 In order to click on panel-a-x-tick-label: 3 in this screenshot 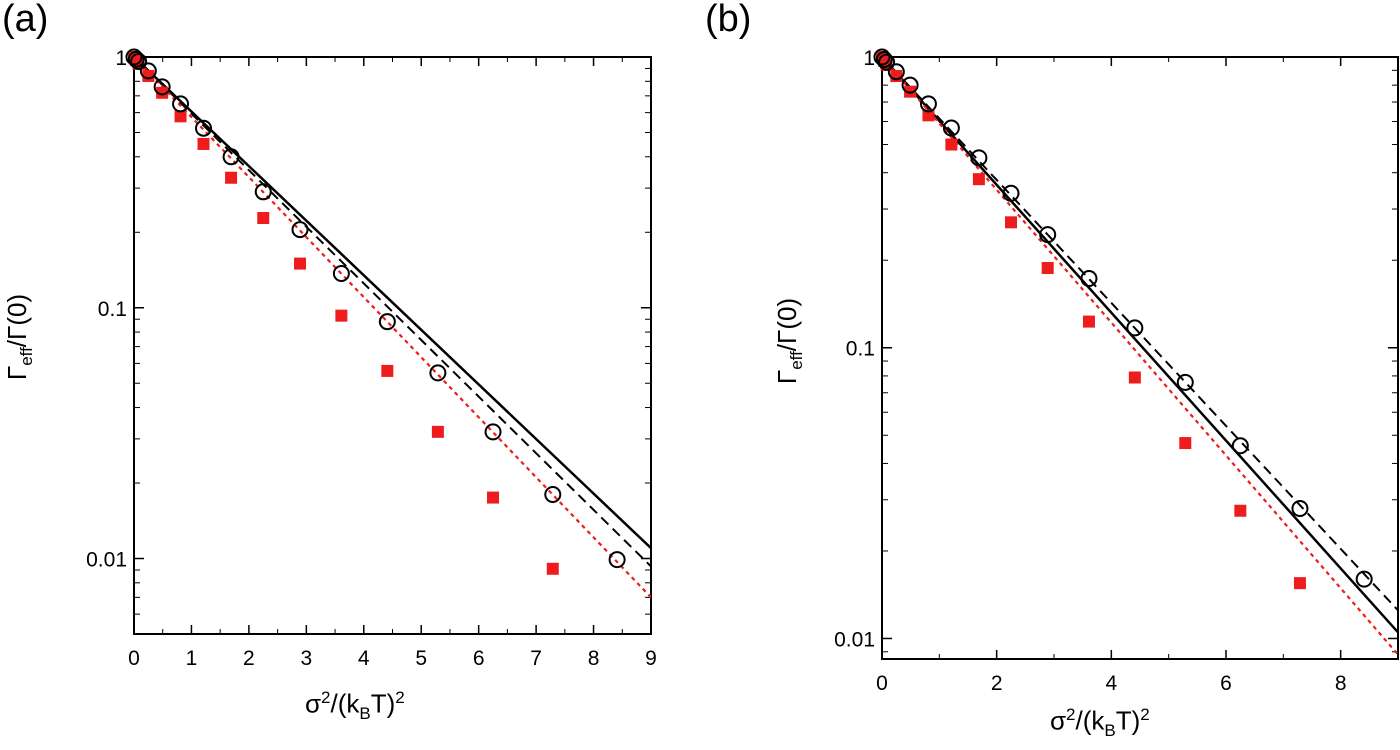, I will do `click(306, 658)`.